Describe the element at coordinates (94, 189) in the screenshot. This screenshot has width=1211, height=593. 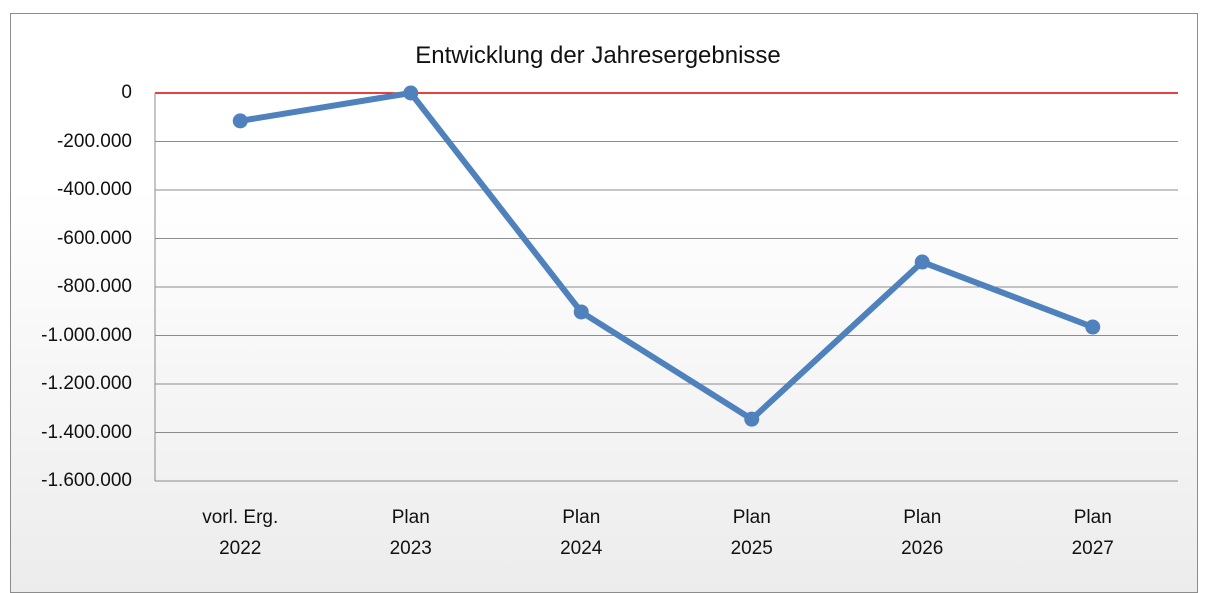
I see `y-tick-label: -400.000` at that location.